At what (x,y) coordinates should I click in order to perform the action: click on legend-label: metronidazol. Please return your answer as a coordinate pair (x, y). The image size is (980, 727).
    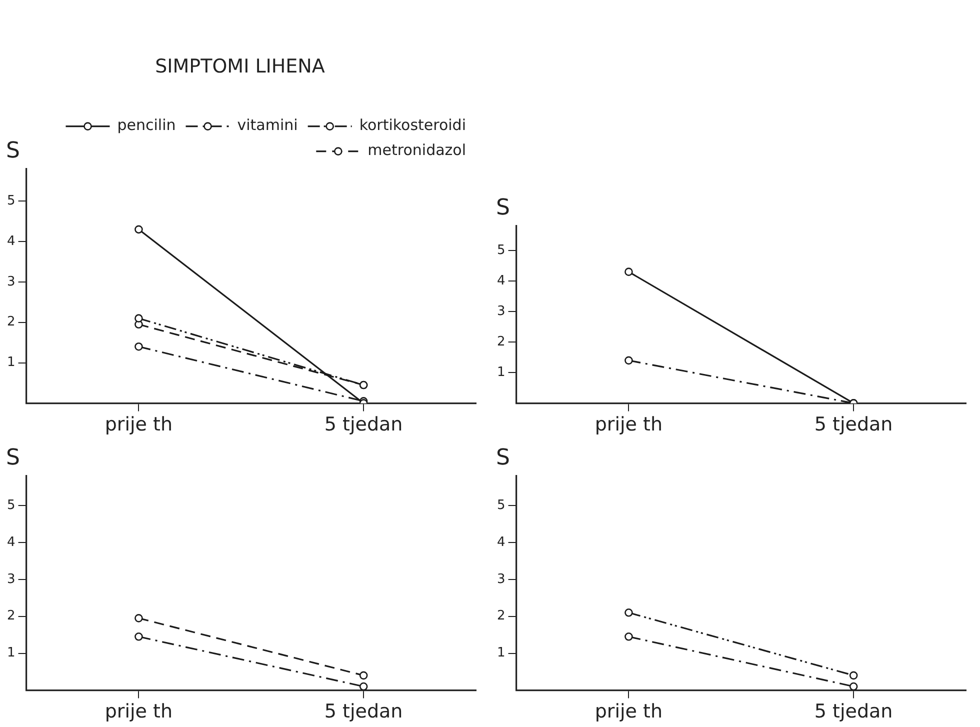
    Looking at the image, I should click on (417, 150).